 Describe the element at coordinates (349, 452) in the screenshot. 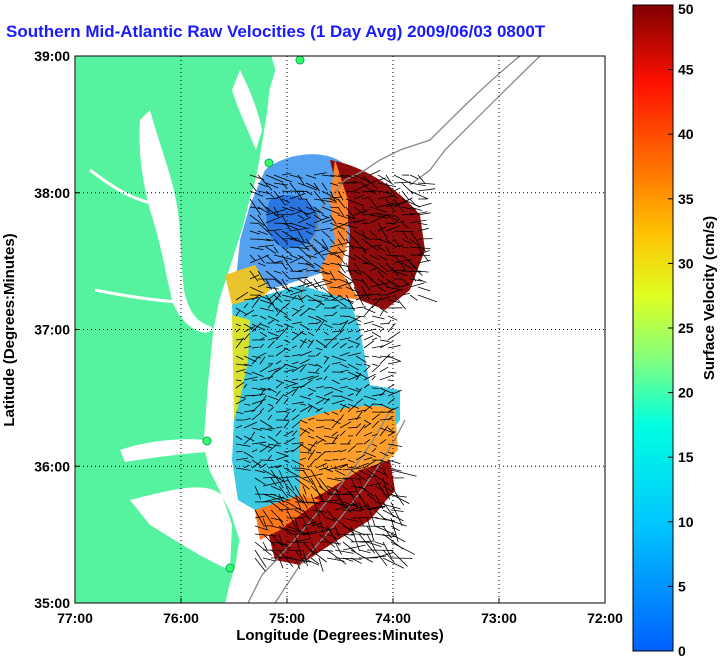

I see `field-orange-south` at that location.